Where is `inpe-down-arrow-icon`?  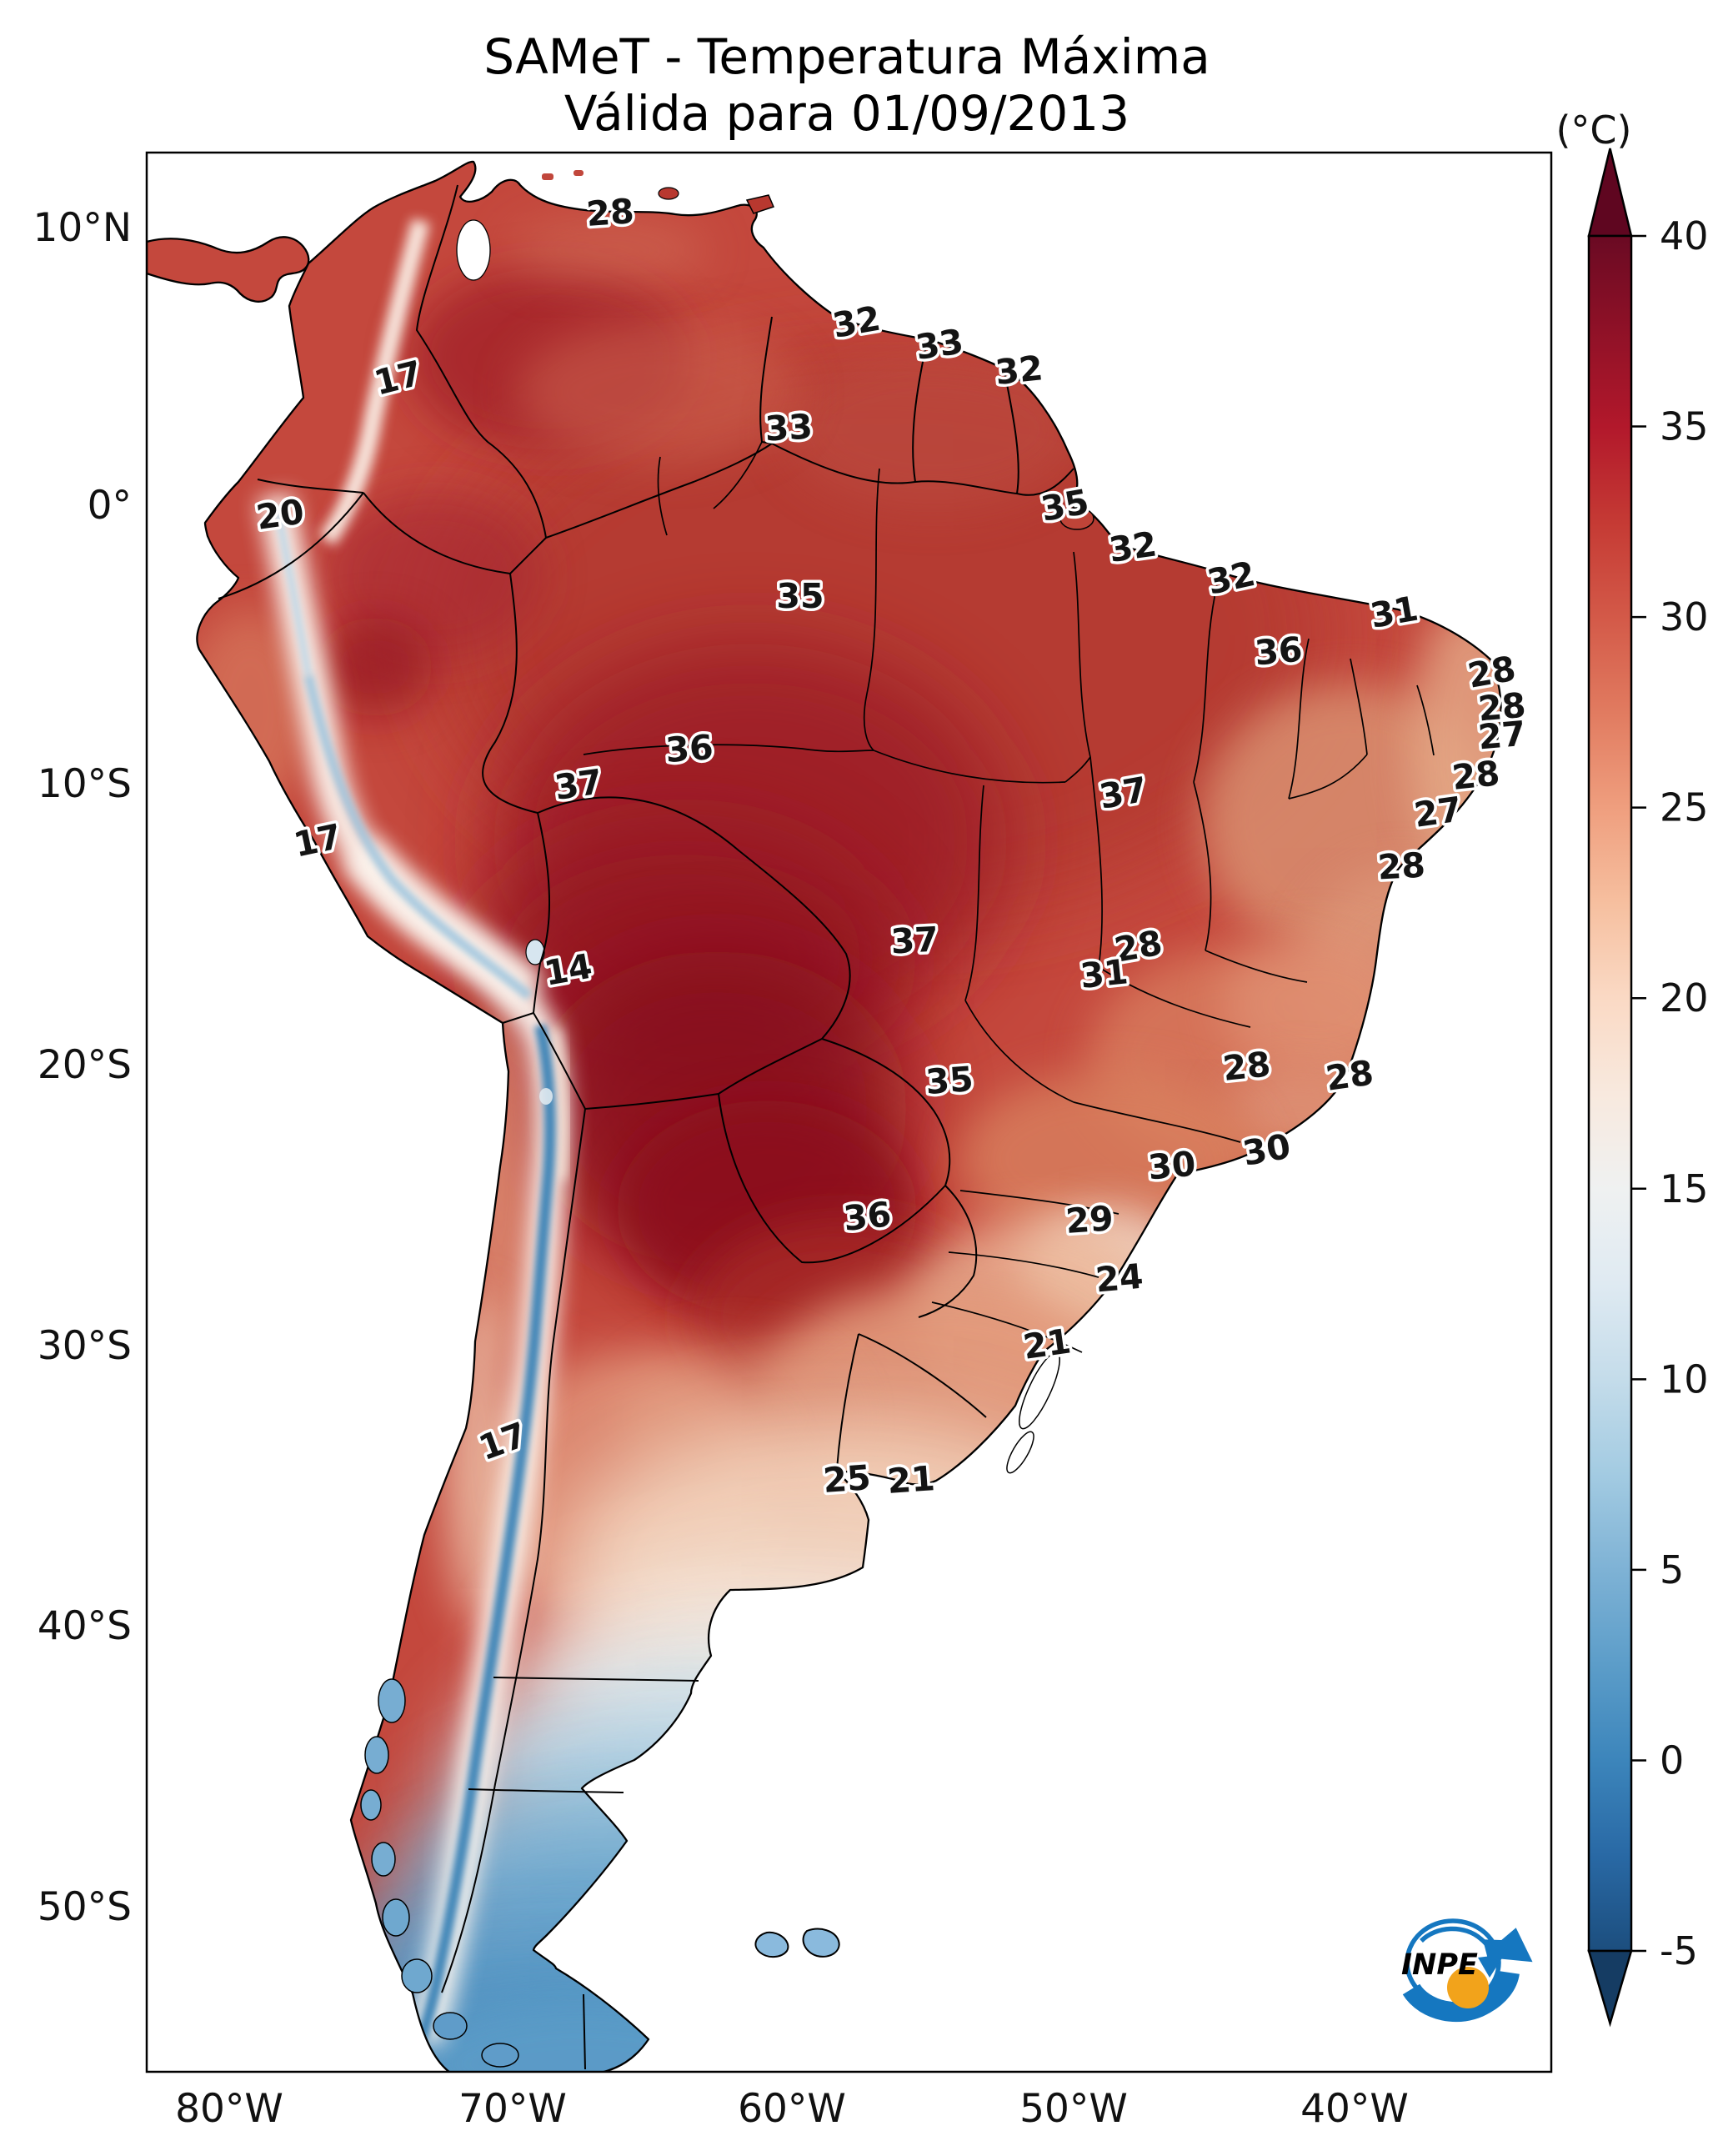 inpe-down-arrow-icon is located at coordinates (1492, 1966).